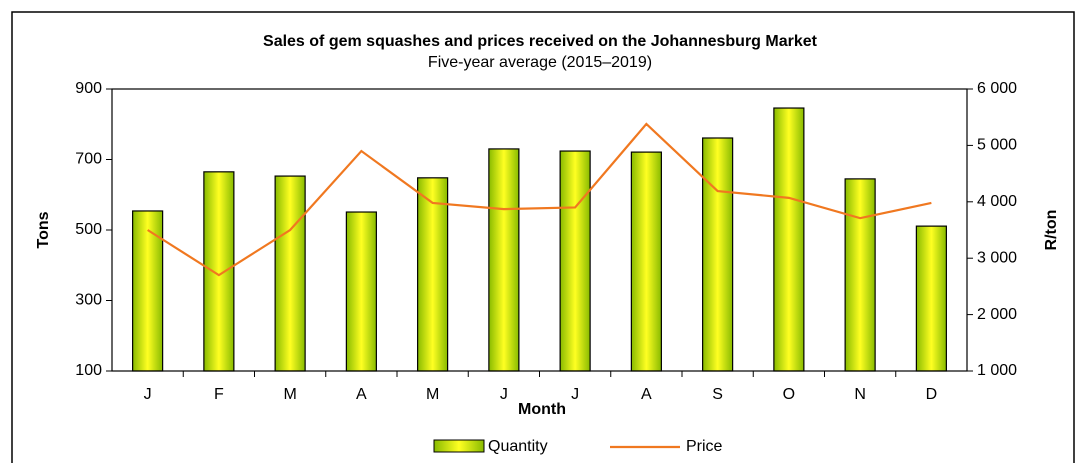  What do you see at coordinates (542, 409) in the screenshot?
I see `x-axis-label: Month` at bounding box center [542, 409].